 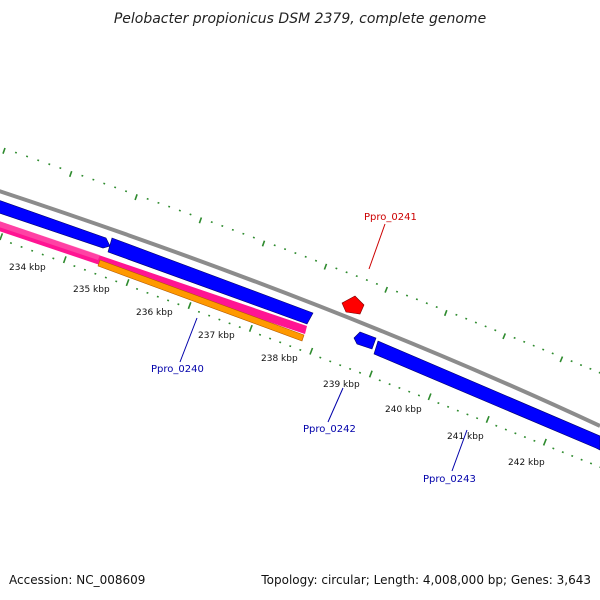 I want to click on cds-forward-left, so click(x=55, y=223).